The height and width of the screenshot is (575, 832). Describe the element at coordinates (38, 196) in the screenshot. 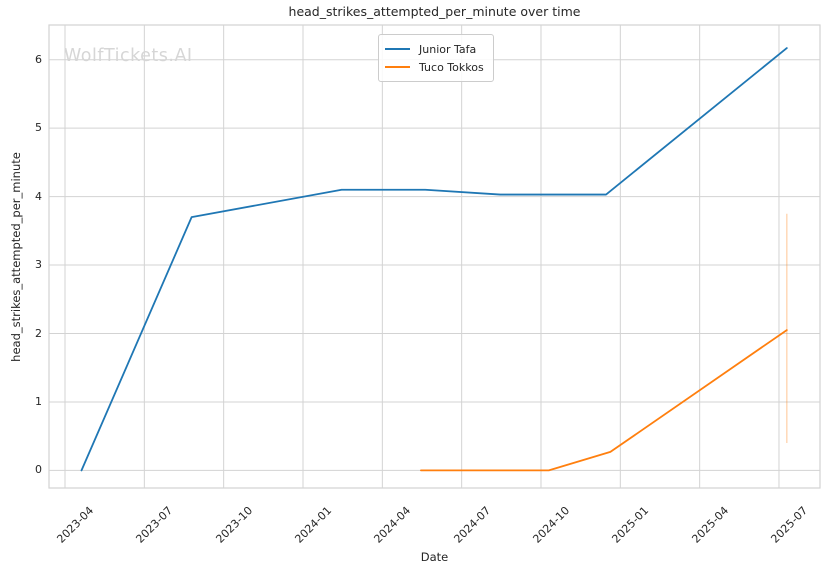

I see `y-tick-label: 4` at that location.